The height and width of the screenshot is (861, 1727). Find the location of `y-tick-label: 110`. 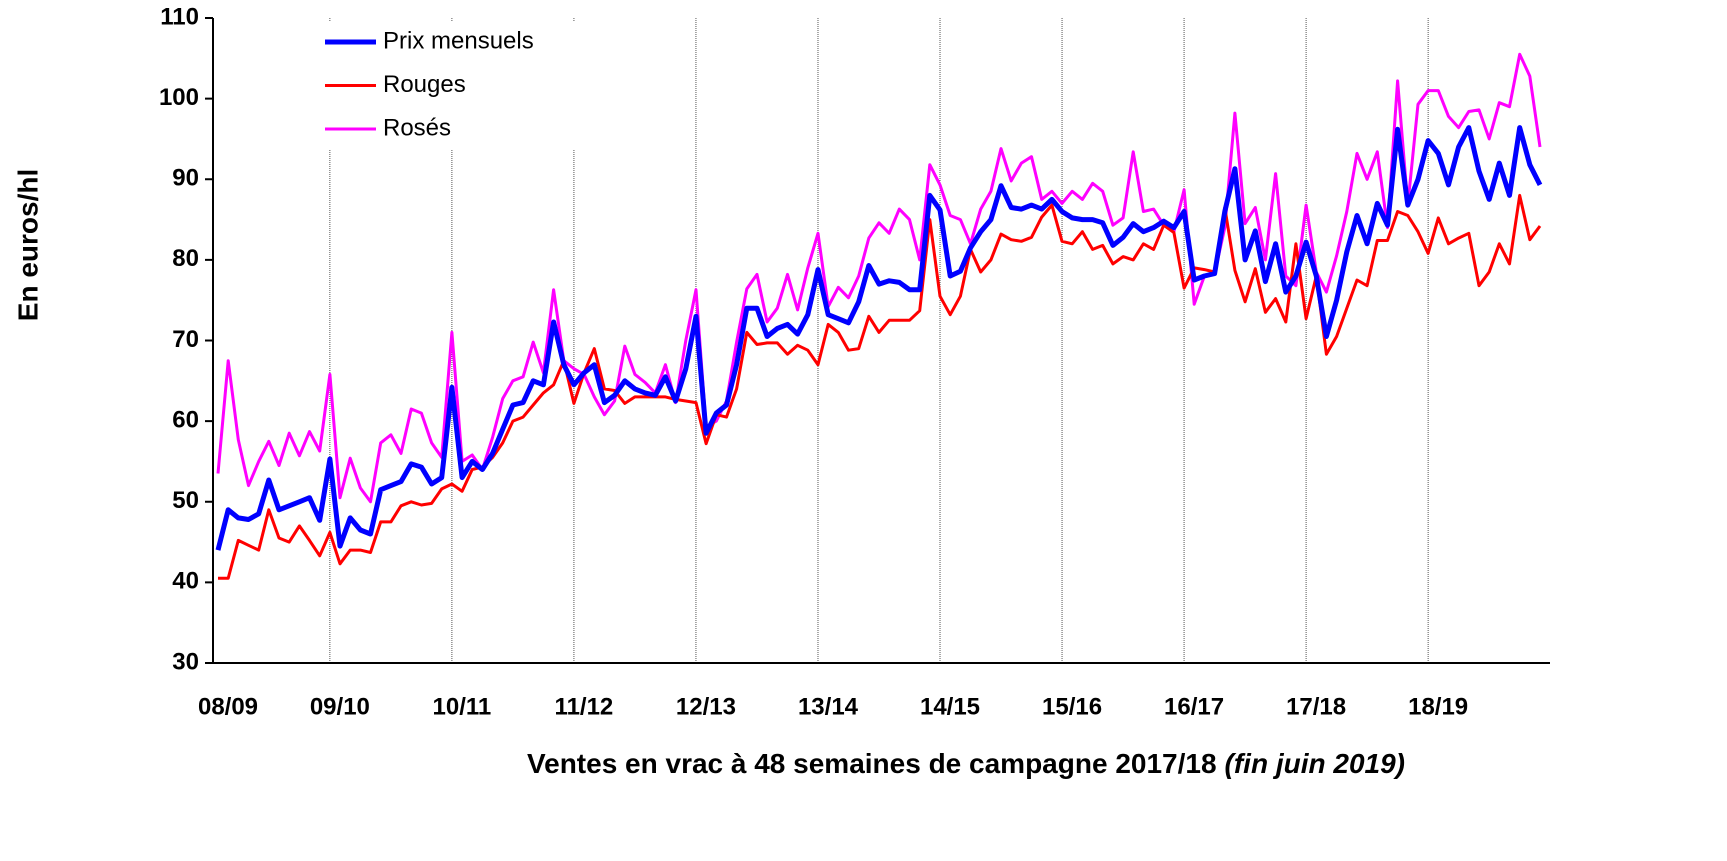

y-tick-label: 110 is located at coordinates (179, 16).